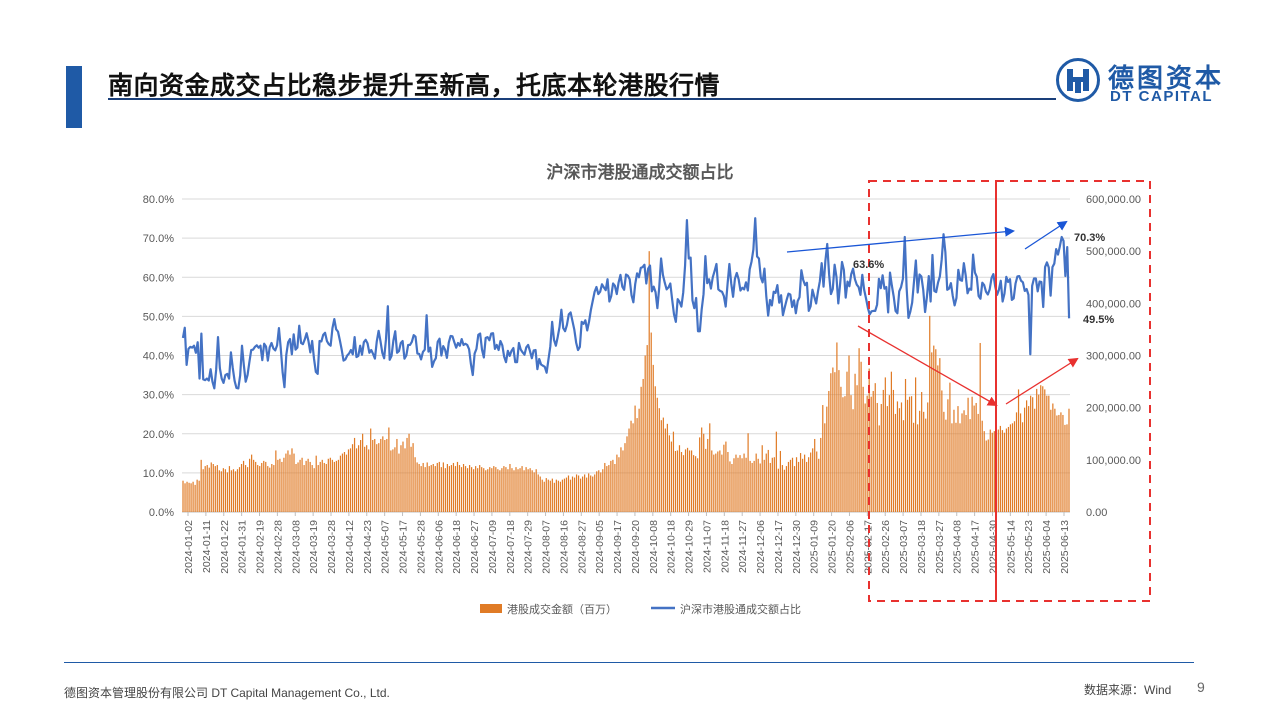  What do you see at coordinates (1127, 689) in the screenshot?
I see `footer-source: 数据来源：Wind` at bounding box center [1127, 689].